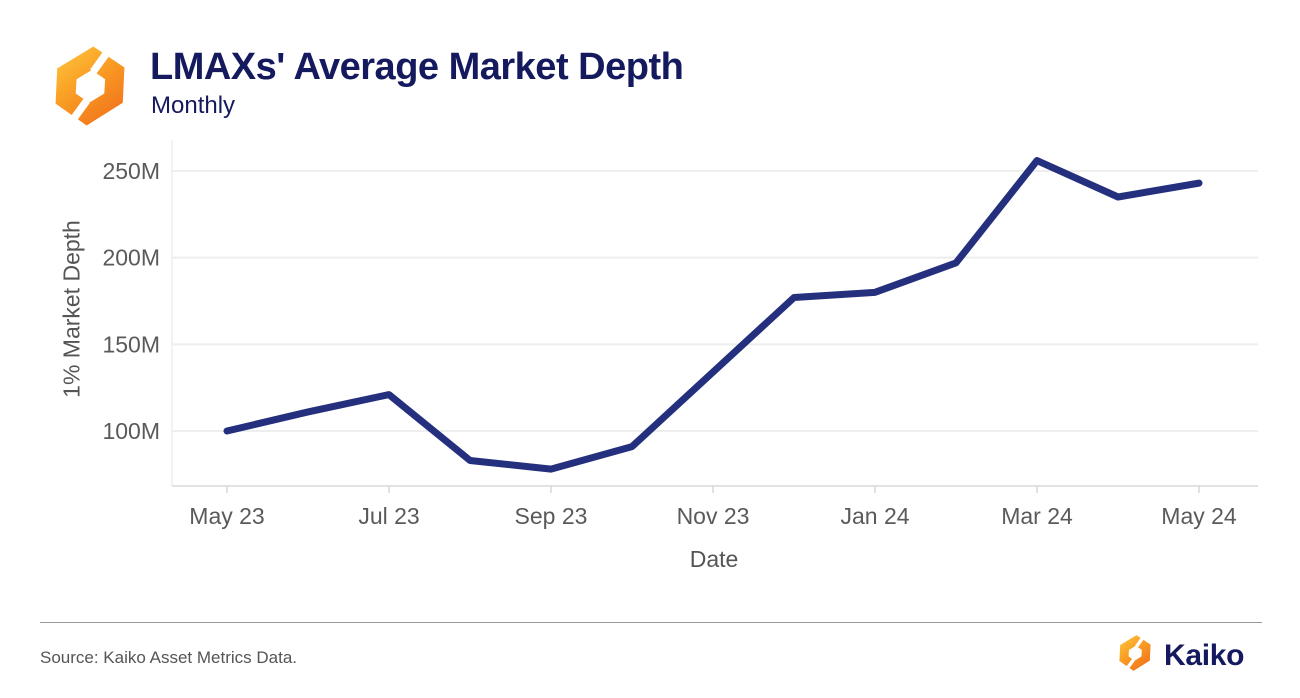  Describe the element at coordinates (131, 258) in the screenshot. I see `y-tick-label: 200M` at that location.